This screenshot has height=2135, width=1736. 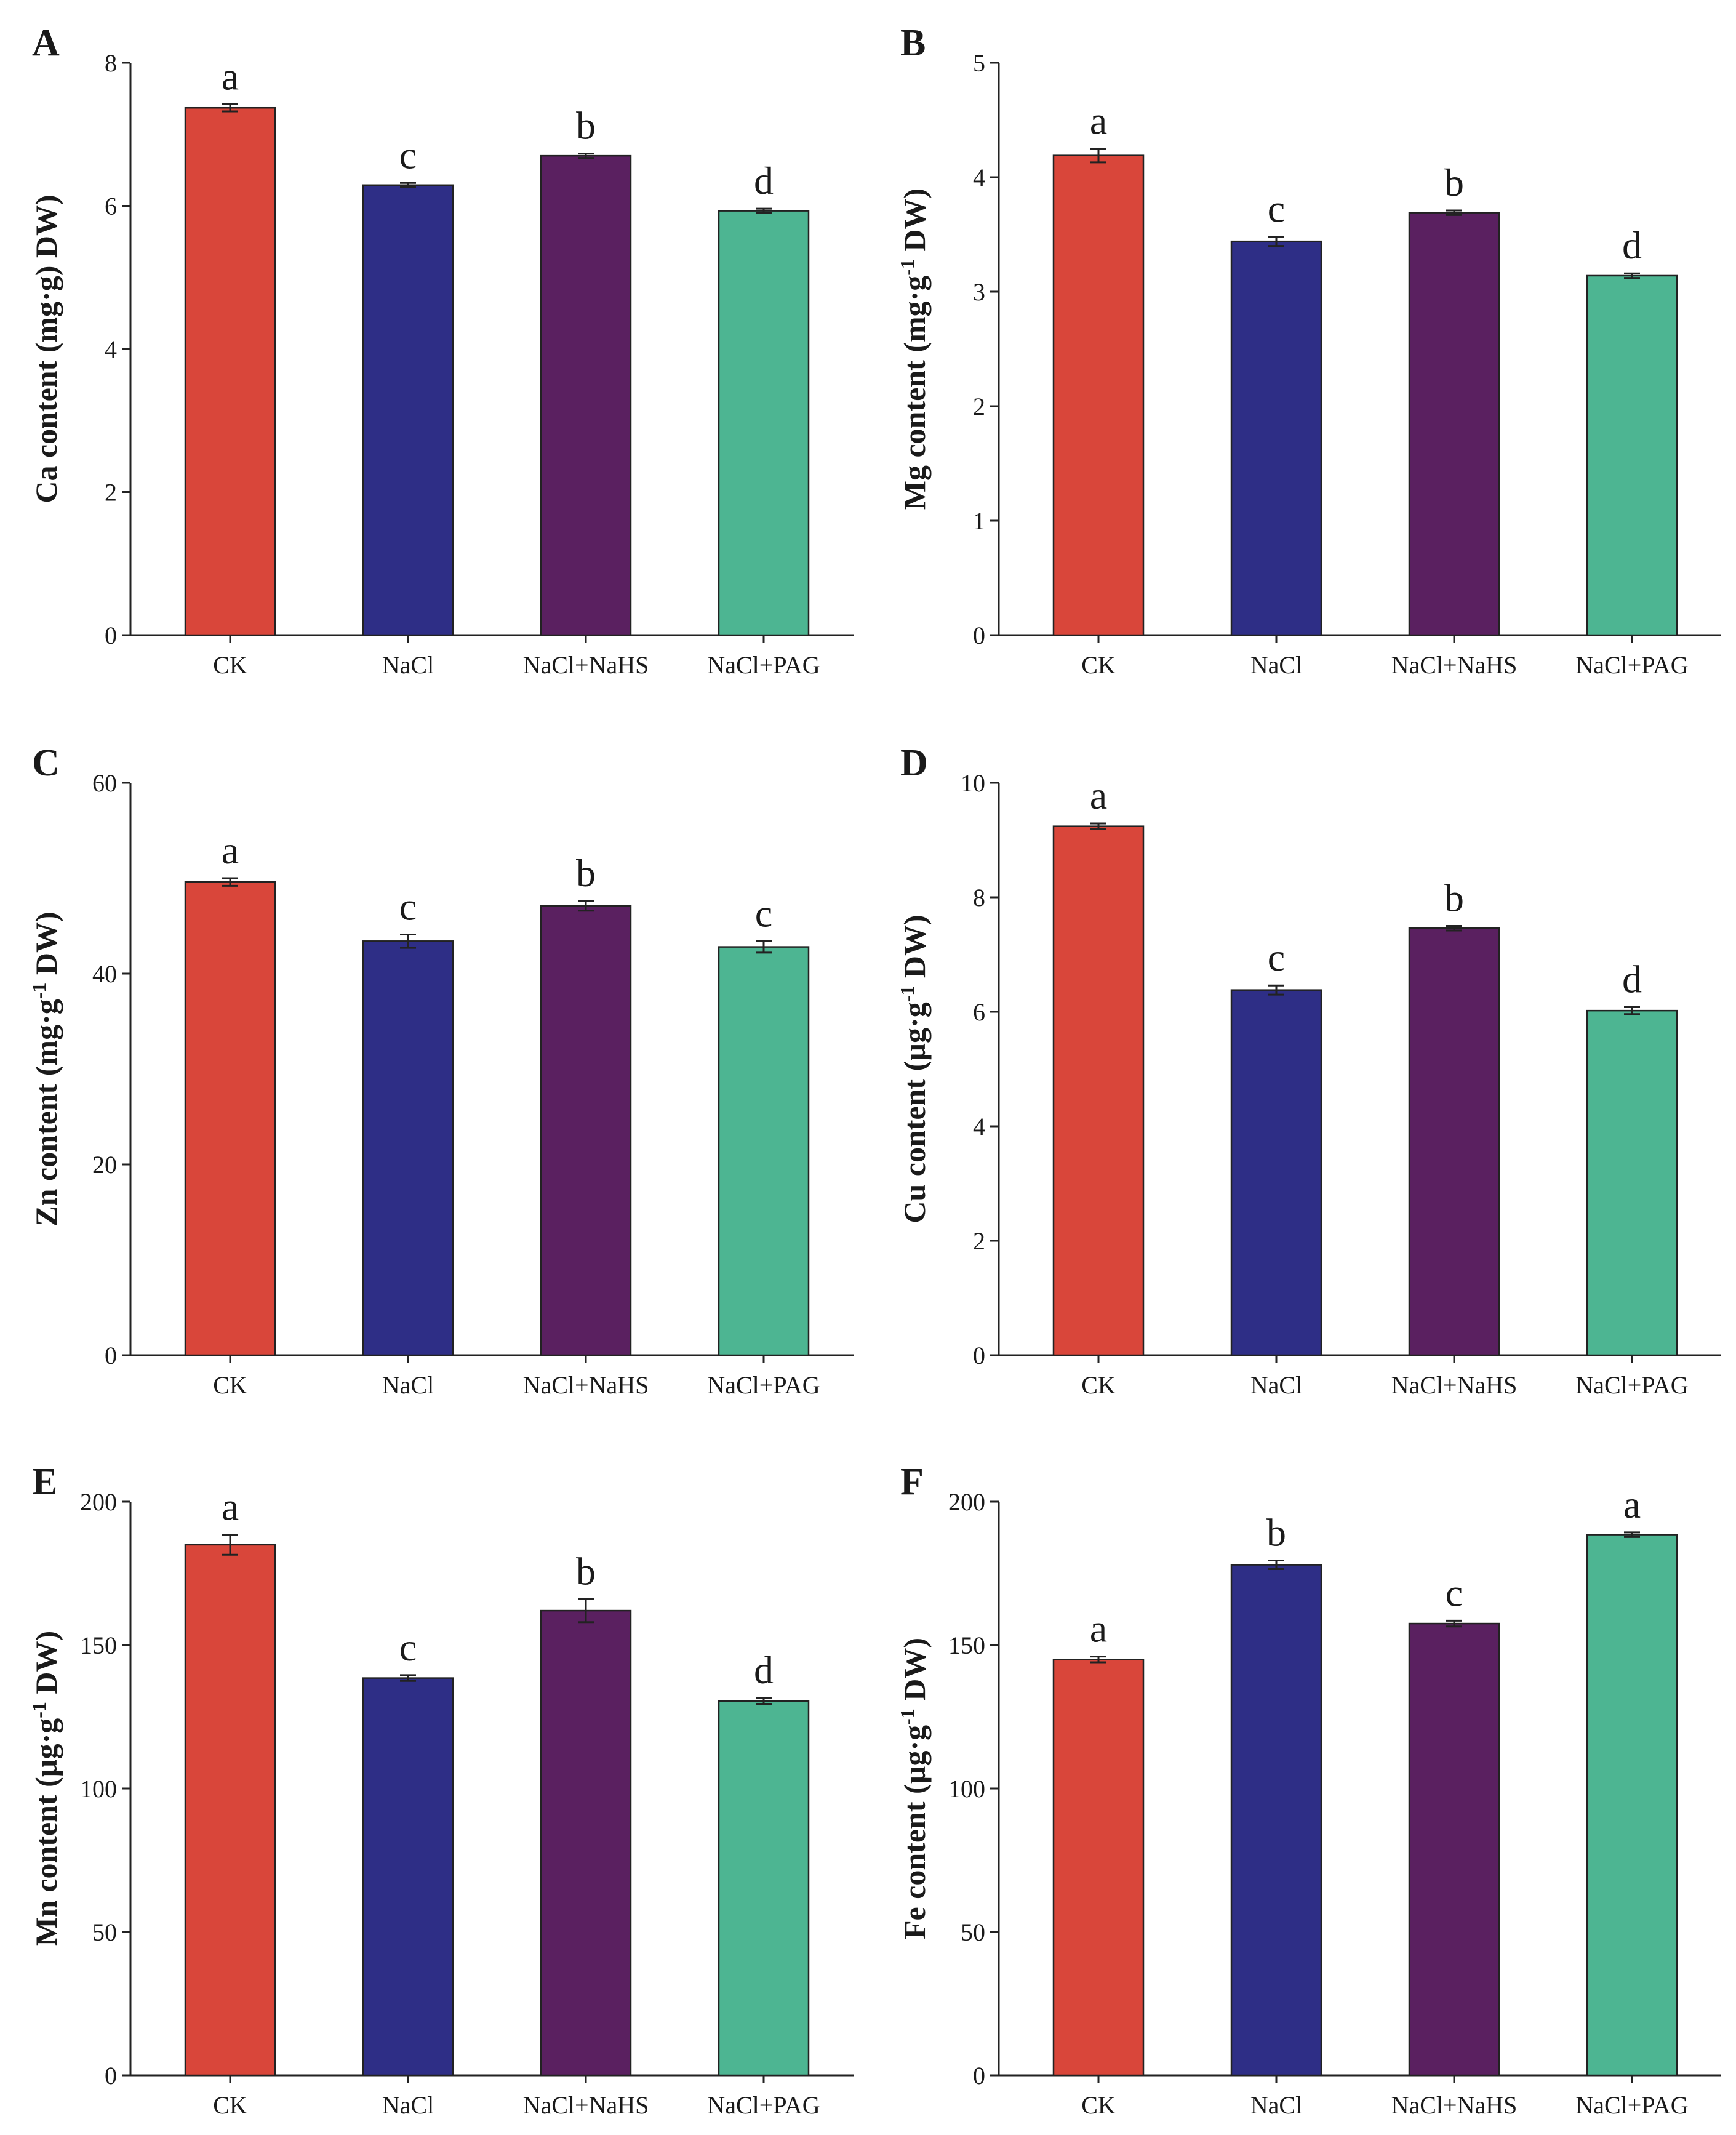 I want to click on y-axis-label-main: Mn content (µg·g, so click(x=46, y=1832).